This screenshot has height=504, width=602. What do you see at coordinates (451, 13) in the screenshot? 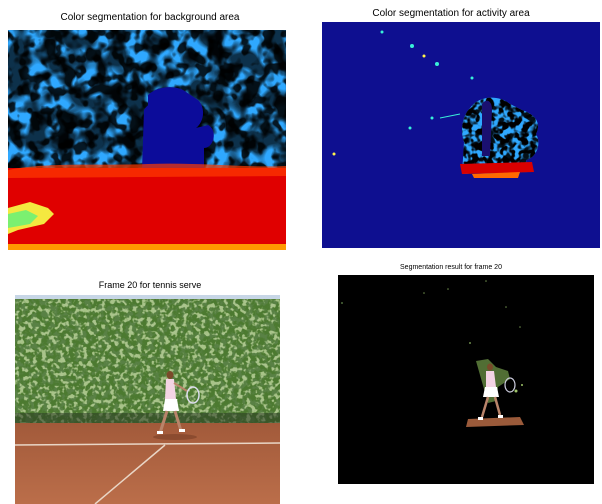
I see `caption-activity-segmentation: Color segmentation for activity area` at bounding box center [451, 13].